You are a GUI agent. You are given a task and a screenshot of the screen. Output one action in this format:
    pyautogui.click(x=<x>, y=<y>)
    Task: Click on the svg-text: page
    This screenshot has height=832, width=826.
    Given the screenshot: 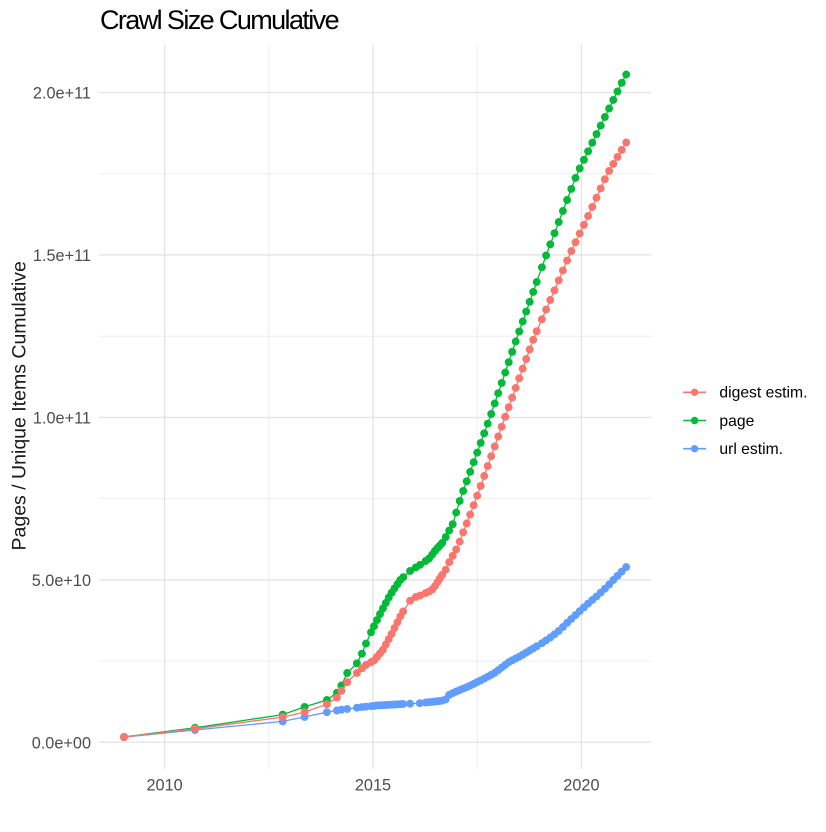 What is the action you would take?
    pyautogui.click(x=736, y=421)
    